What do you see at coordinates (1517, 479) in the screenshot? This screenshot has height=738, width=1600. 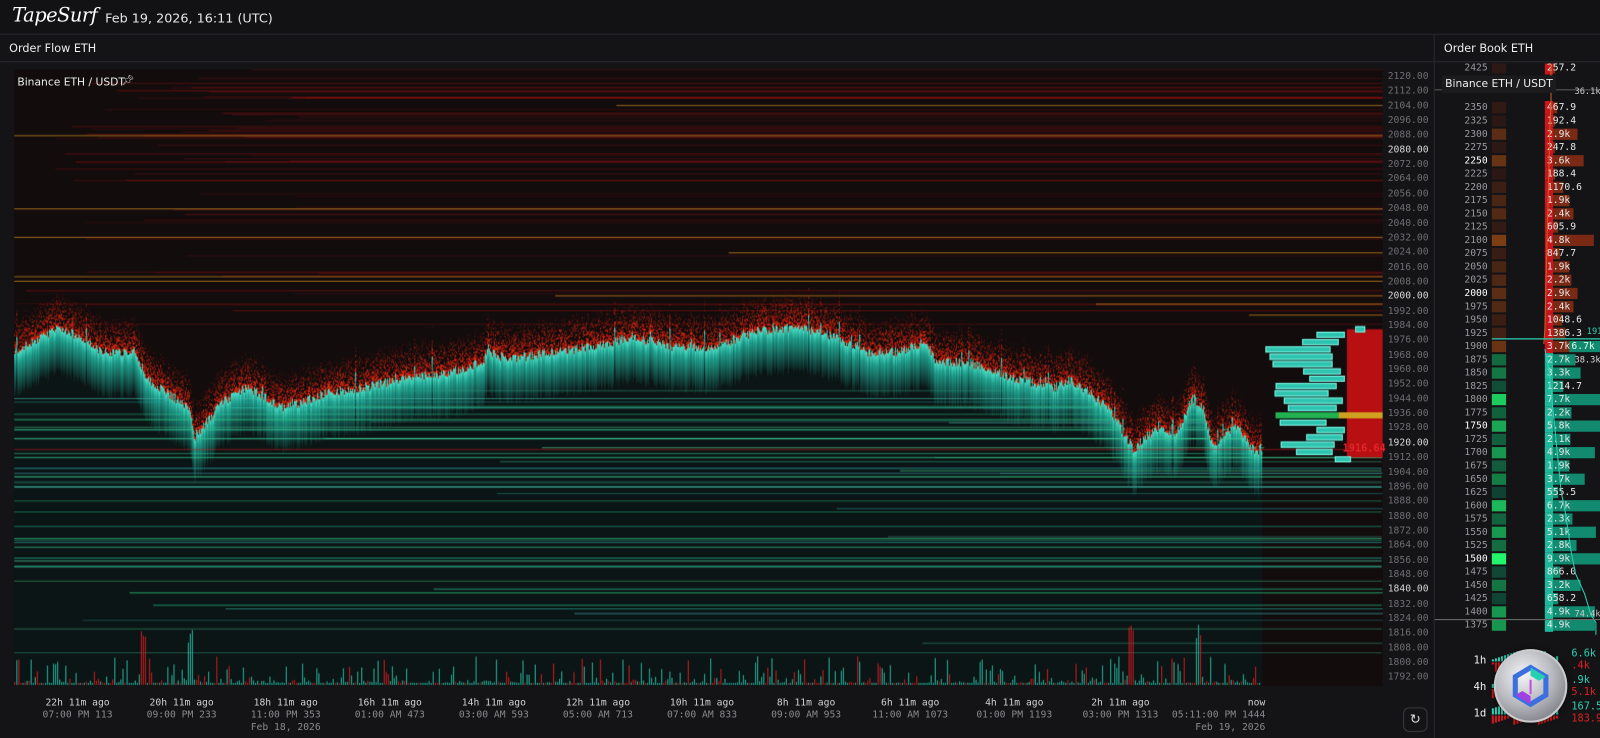 I see `order-book-row: 1650 3.7k` at bounding box center [1517, 479].